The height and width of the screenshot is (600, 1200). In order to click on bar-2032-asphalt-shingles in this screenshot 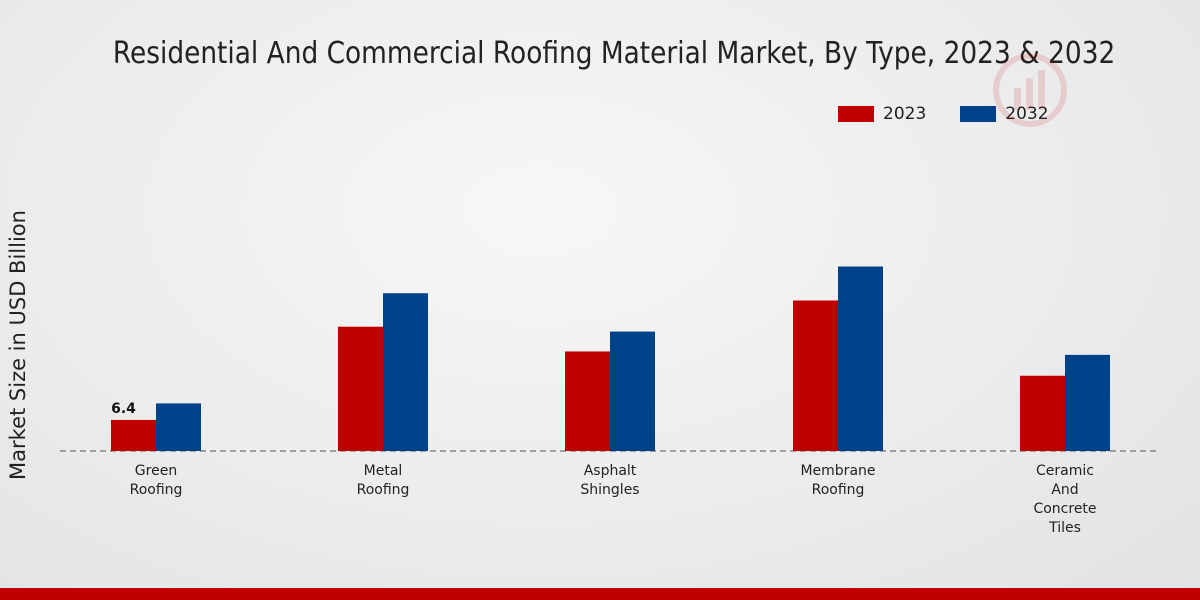, I will do `click(632, 391)`.